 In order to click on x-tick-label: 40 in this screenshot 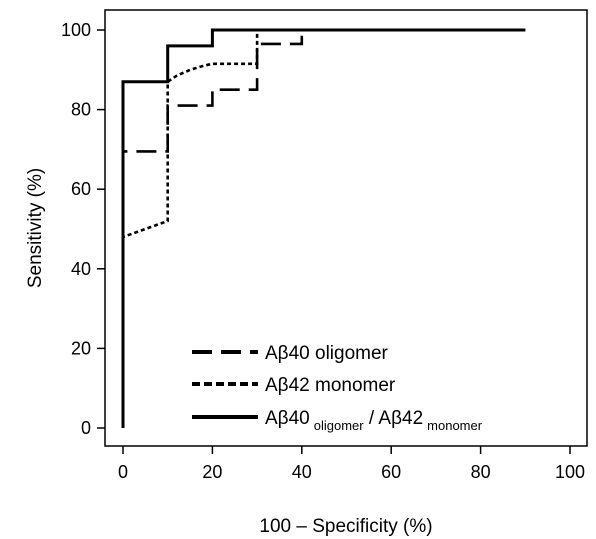, I will do `click(302, 472)`.